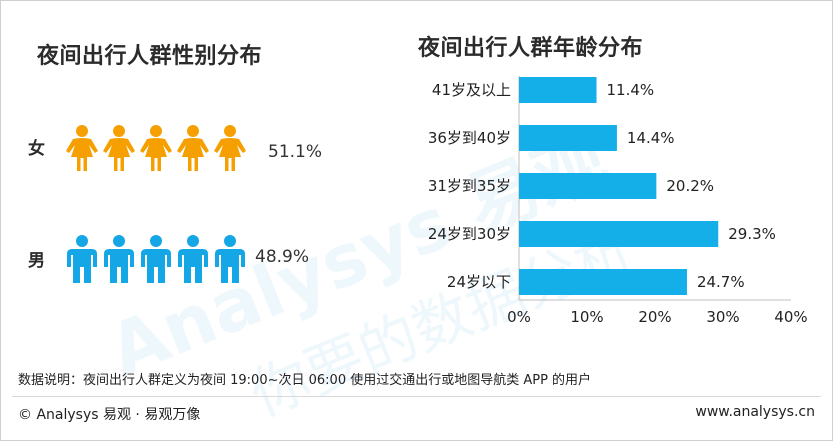 This screenshot has width=833, height=441. Describe the element at coordinates (150, 56) in the screenshot. I see `gender-title: 夜间出行人群性别分布` at that location.